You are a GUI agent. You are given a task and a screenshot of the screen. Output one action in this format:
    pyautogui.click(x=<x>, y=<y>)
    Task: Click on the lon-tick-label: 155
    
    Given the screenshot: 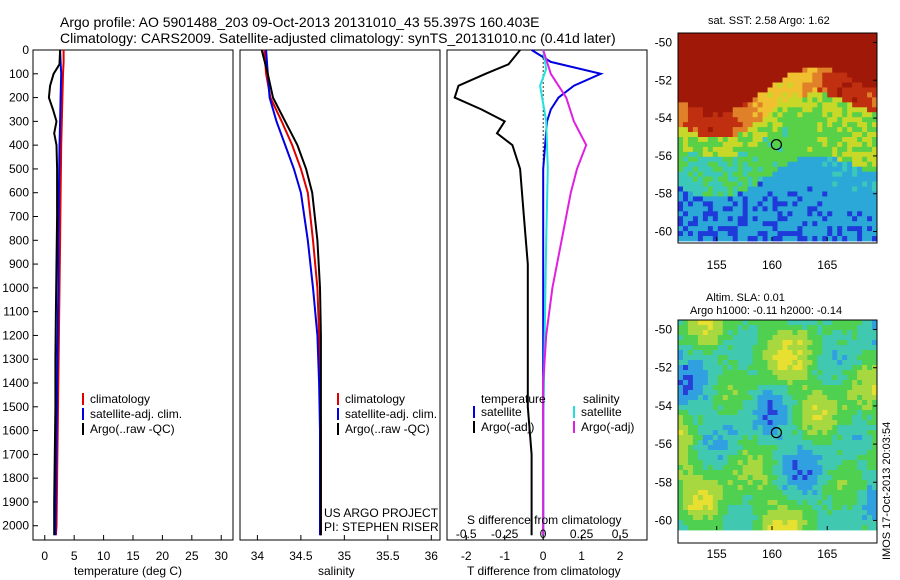 What is the action you would take?
    pyautogui.click(x=717, y=265)
    